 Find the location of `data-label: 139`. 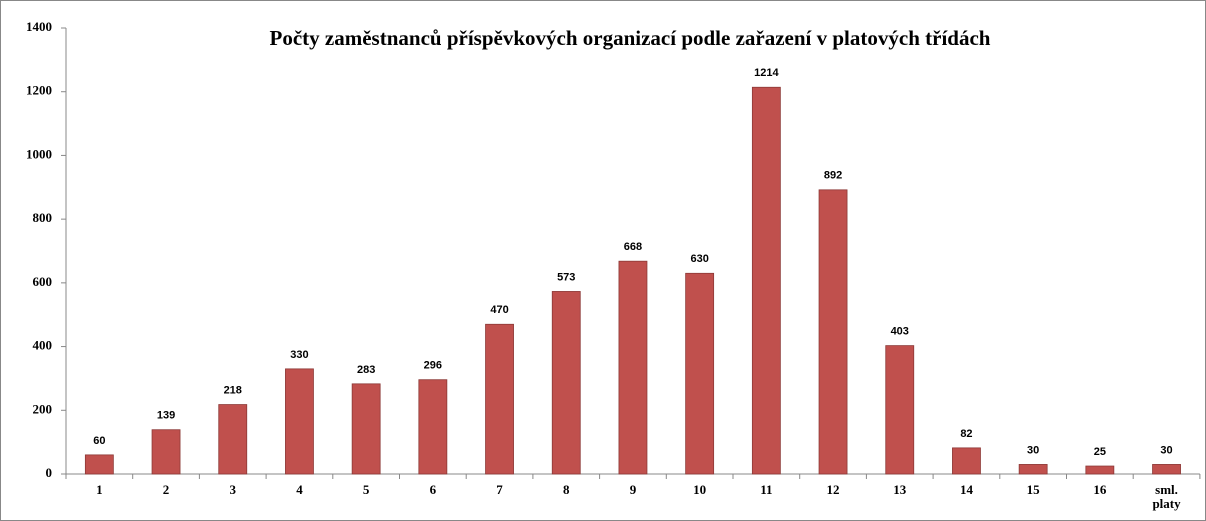

data-label: 139 is located at coordinates (166, 416).